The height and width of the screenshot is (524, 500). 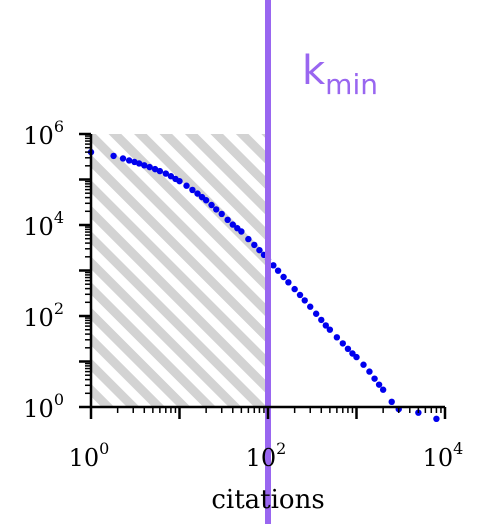 I want to click on x-axis-title: citations, so click(x=267, y=500).